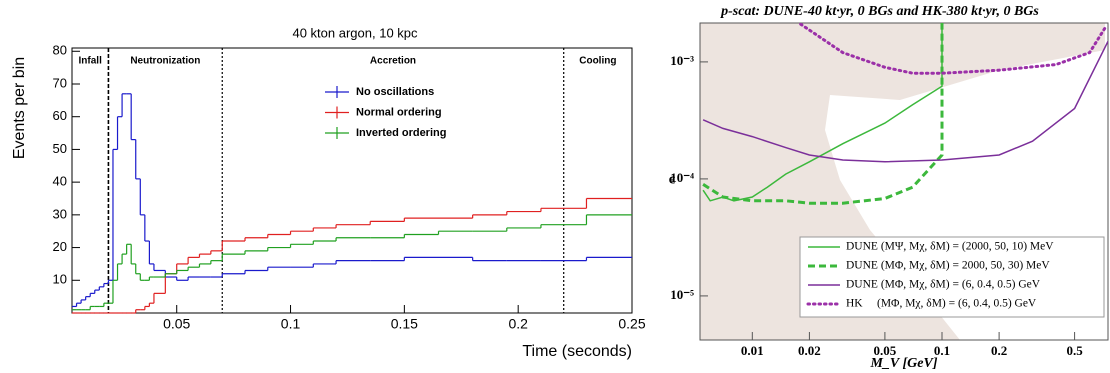 This screenshot has width=1110, height=373. I want to click on y-axis-label: ϵ, so click(672, 179).